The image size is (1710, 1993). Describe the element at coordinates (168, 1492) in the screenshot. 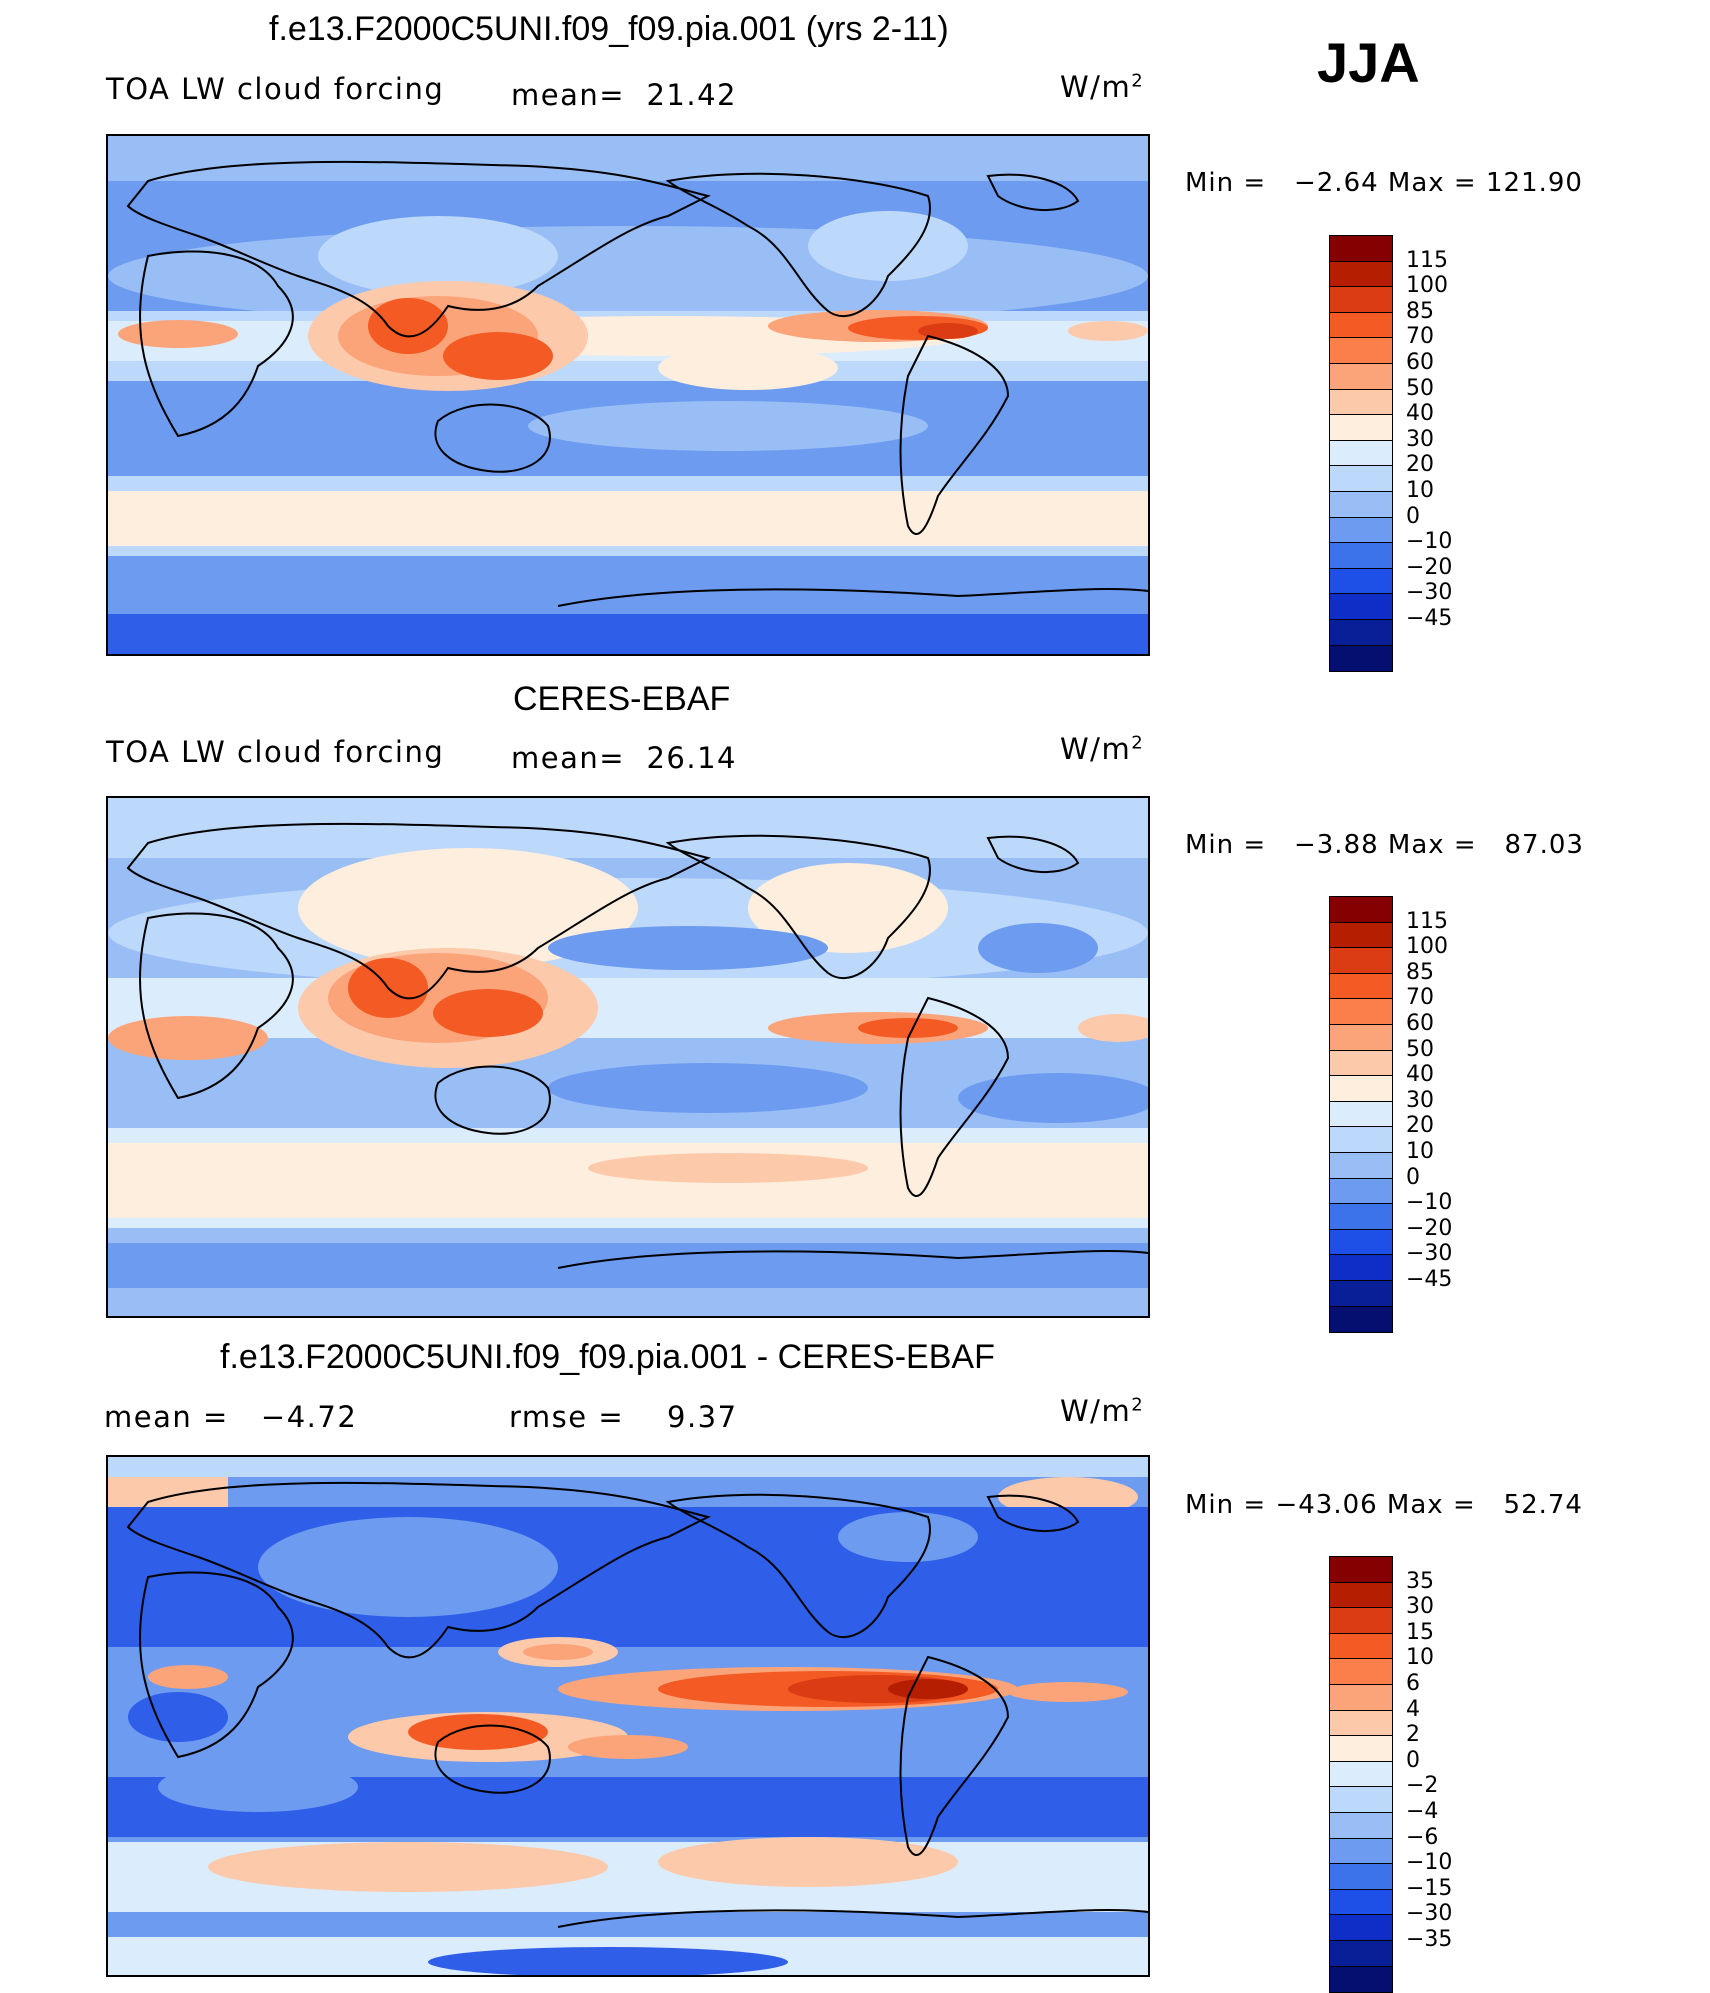

I see `p3-arctic-peach` at that location.